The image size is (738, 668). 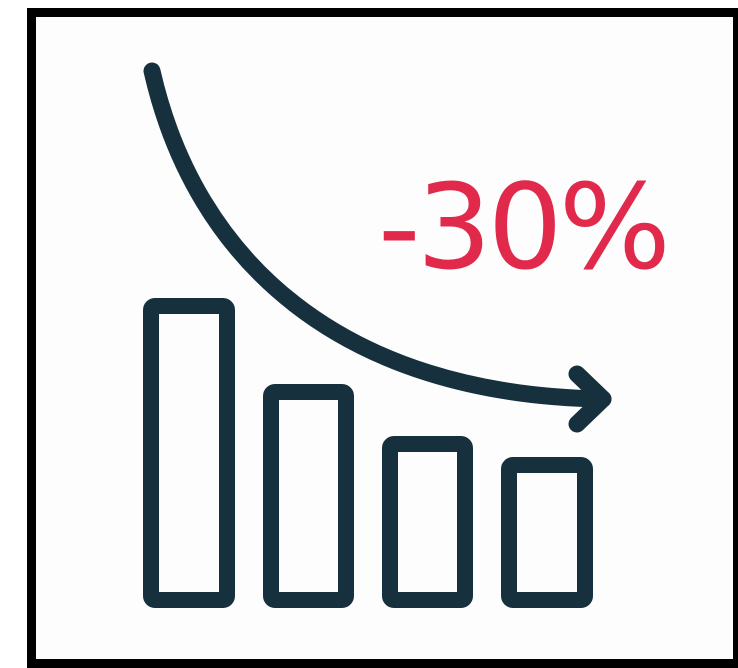 I want to click on percent-label: -30%, so click(x=522, y=227).